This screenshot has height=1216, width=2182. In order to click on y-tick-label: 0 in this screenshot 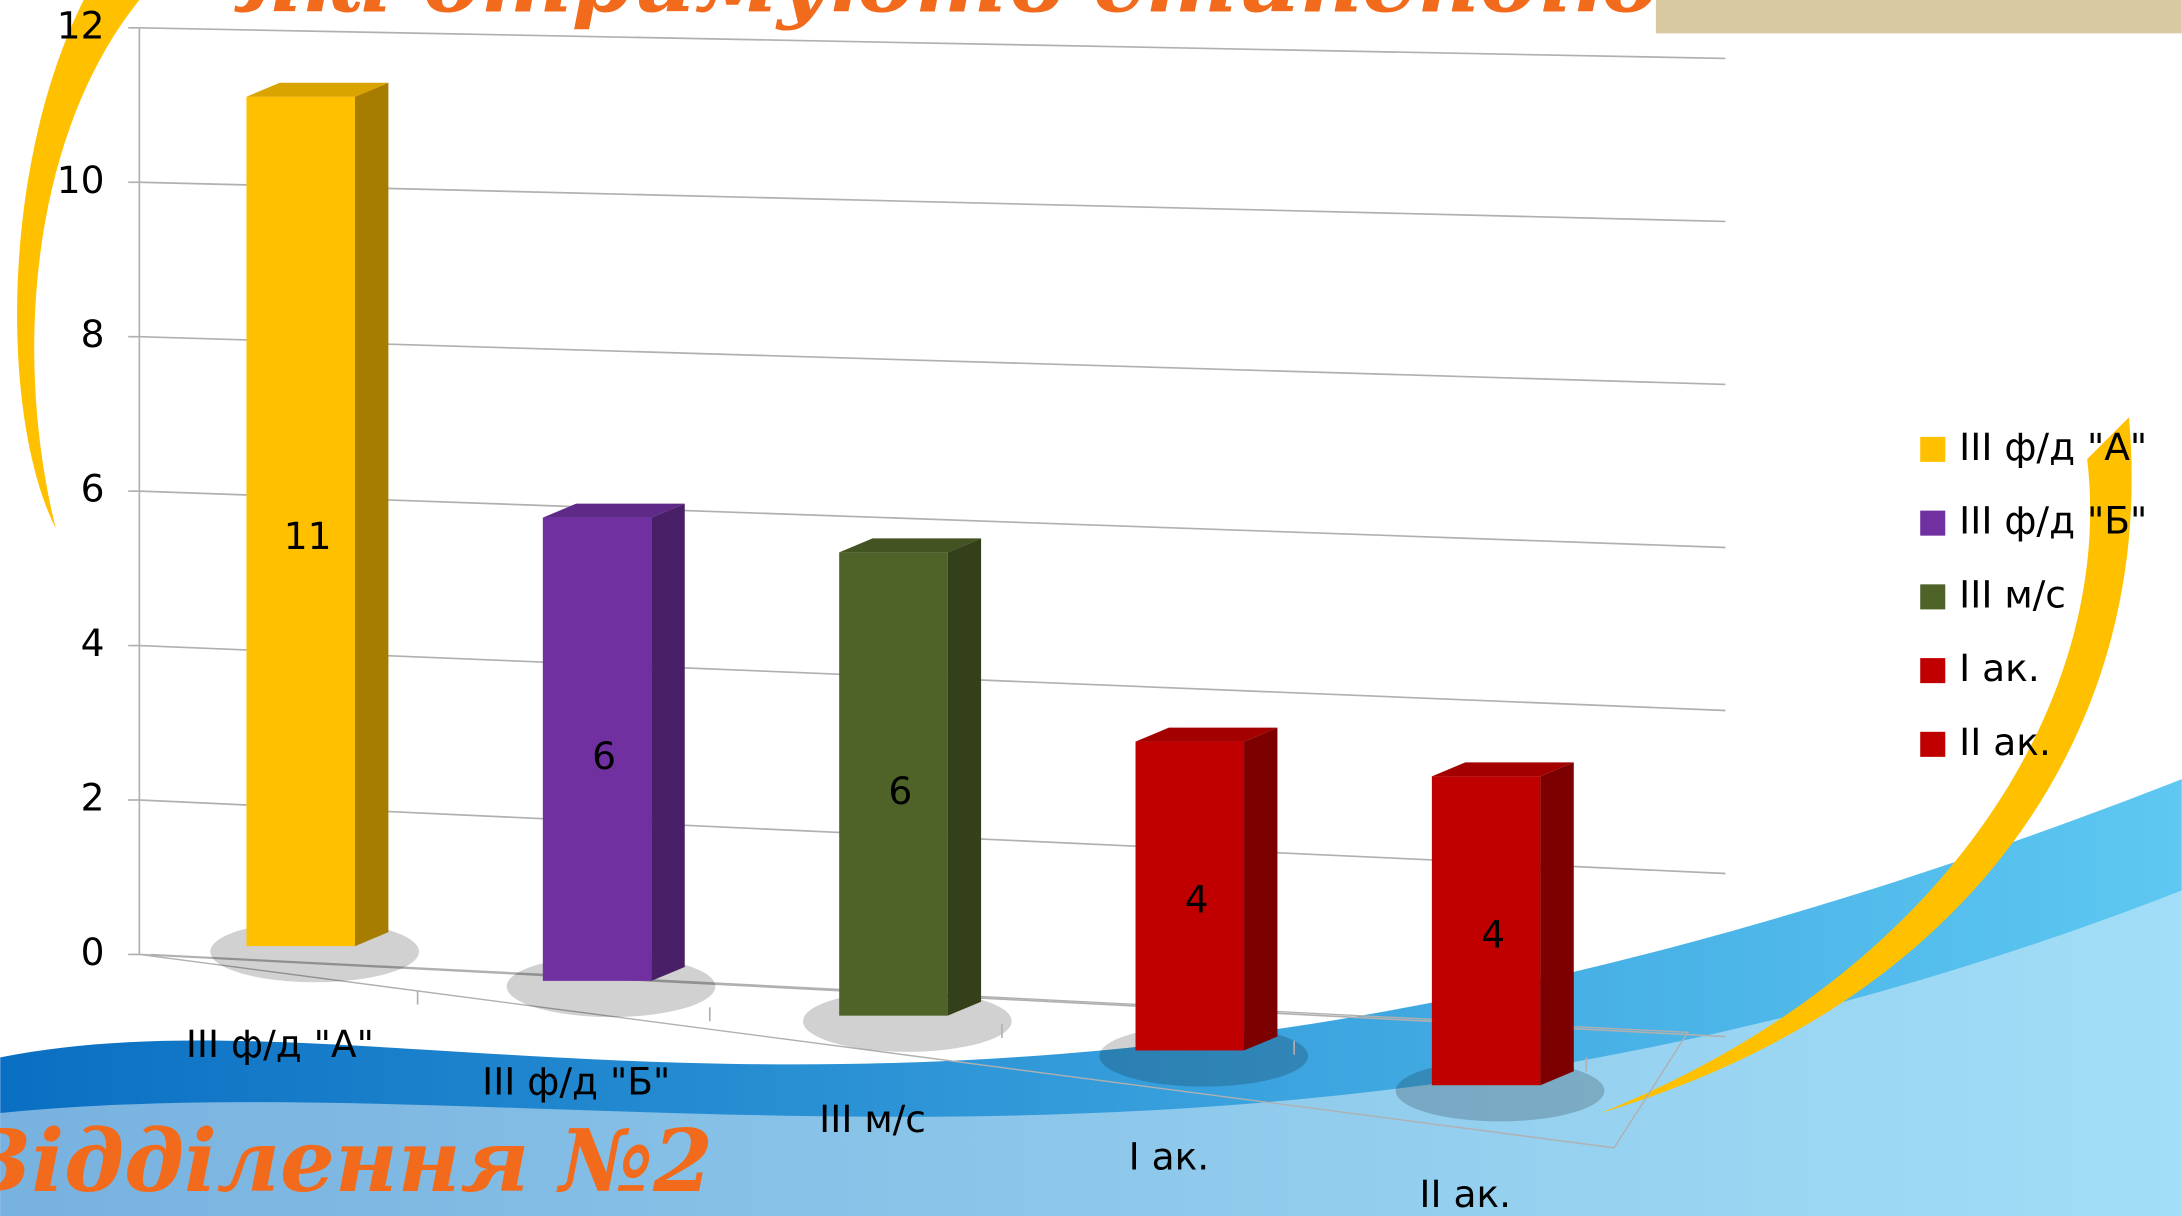, I will do `click(93, 952)`.